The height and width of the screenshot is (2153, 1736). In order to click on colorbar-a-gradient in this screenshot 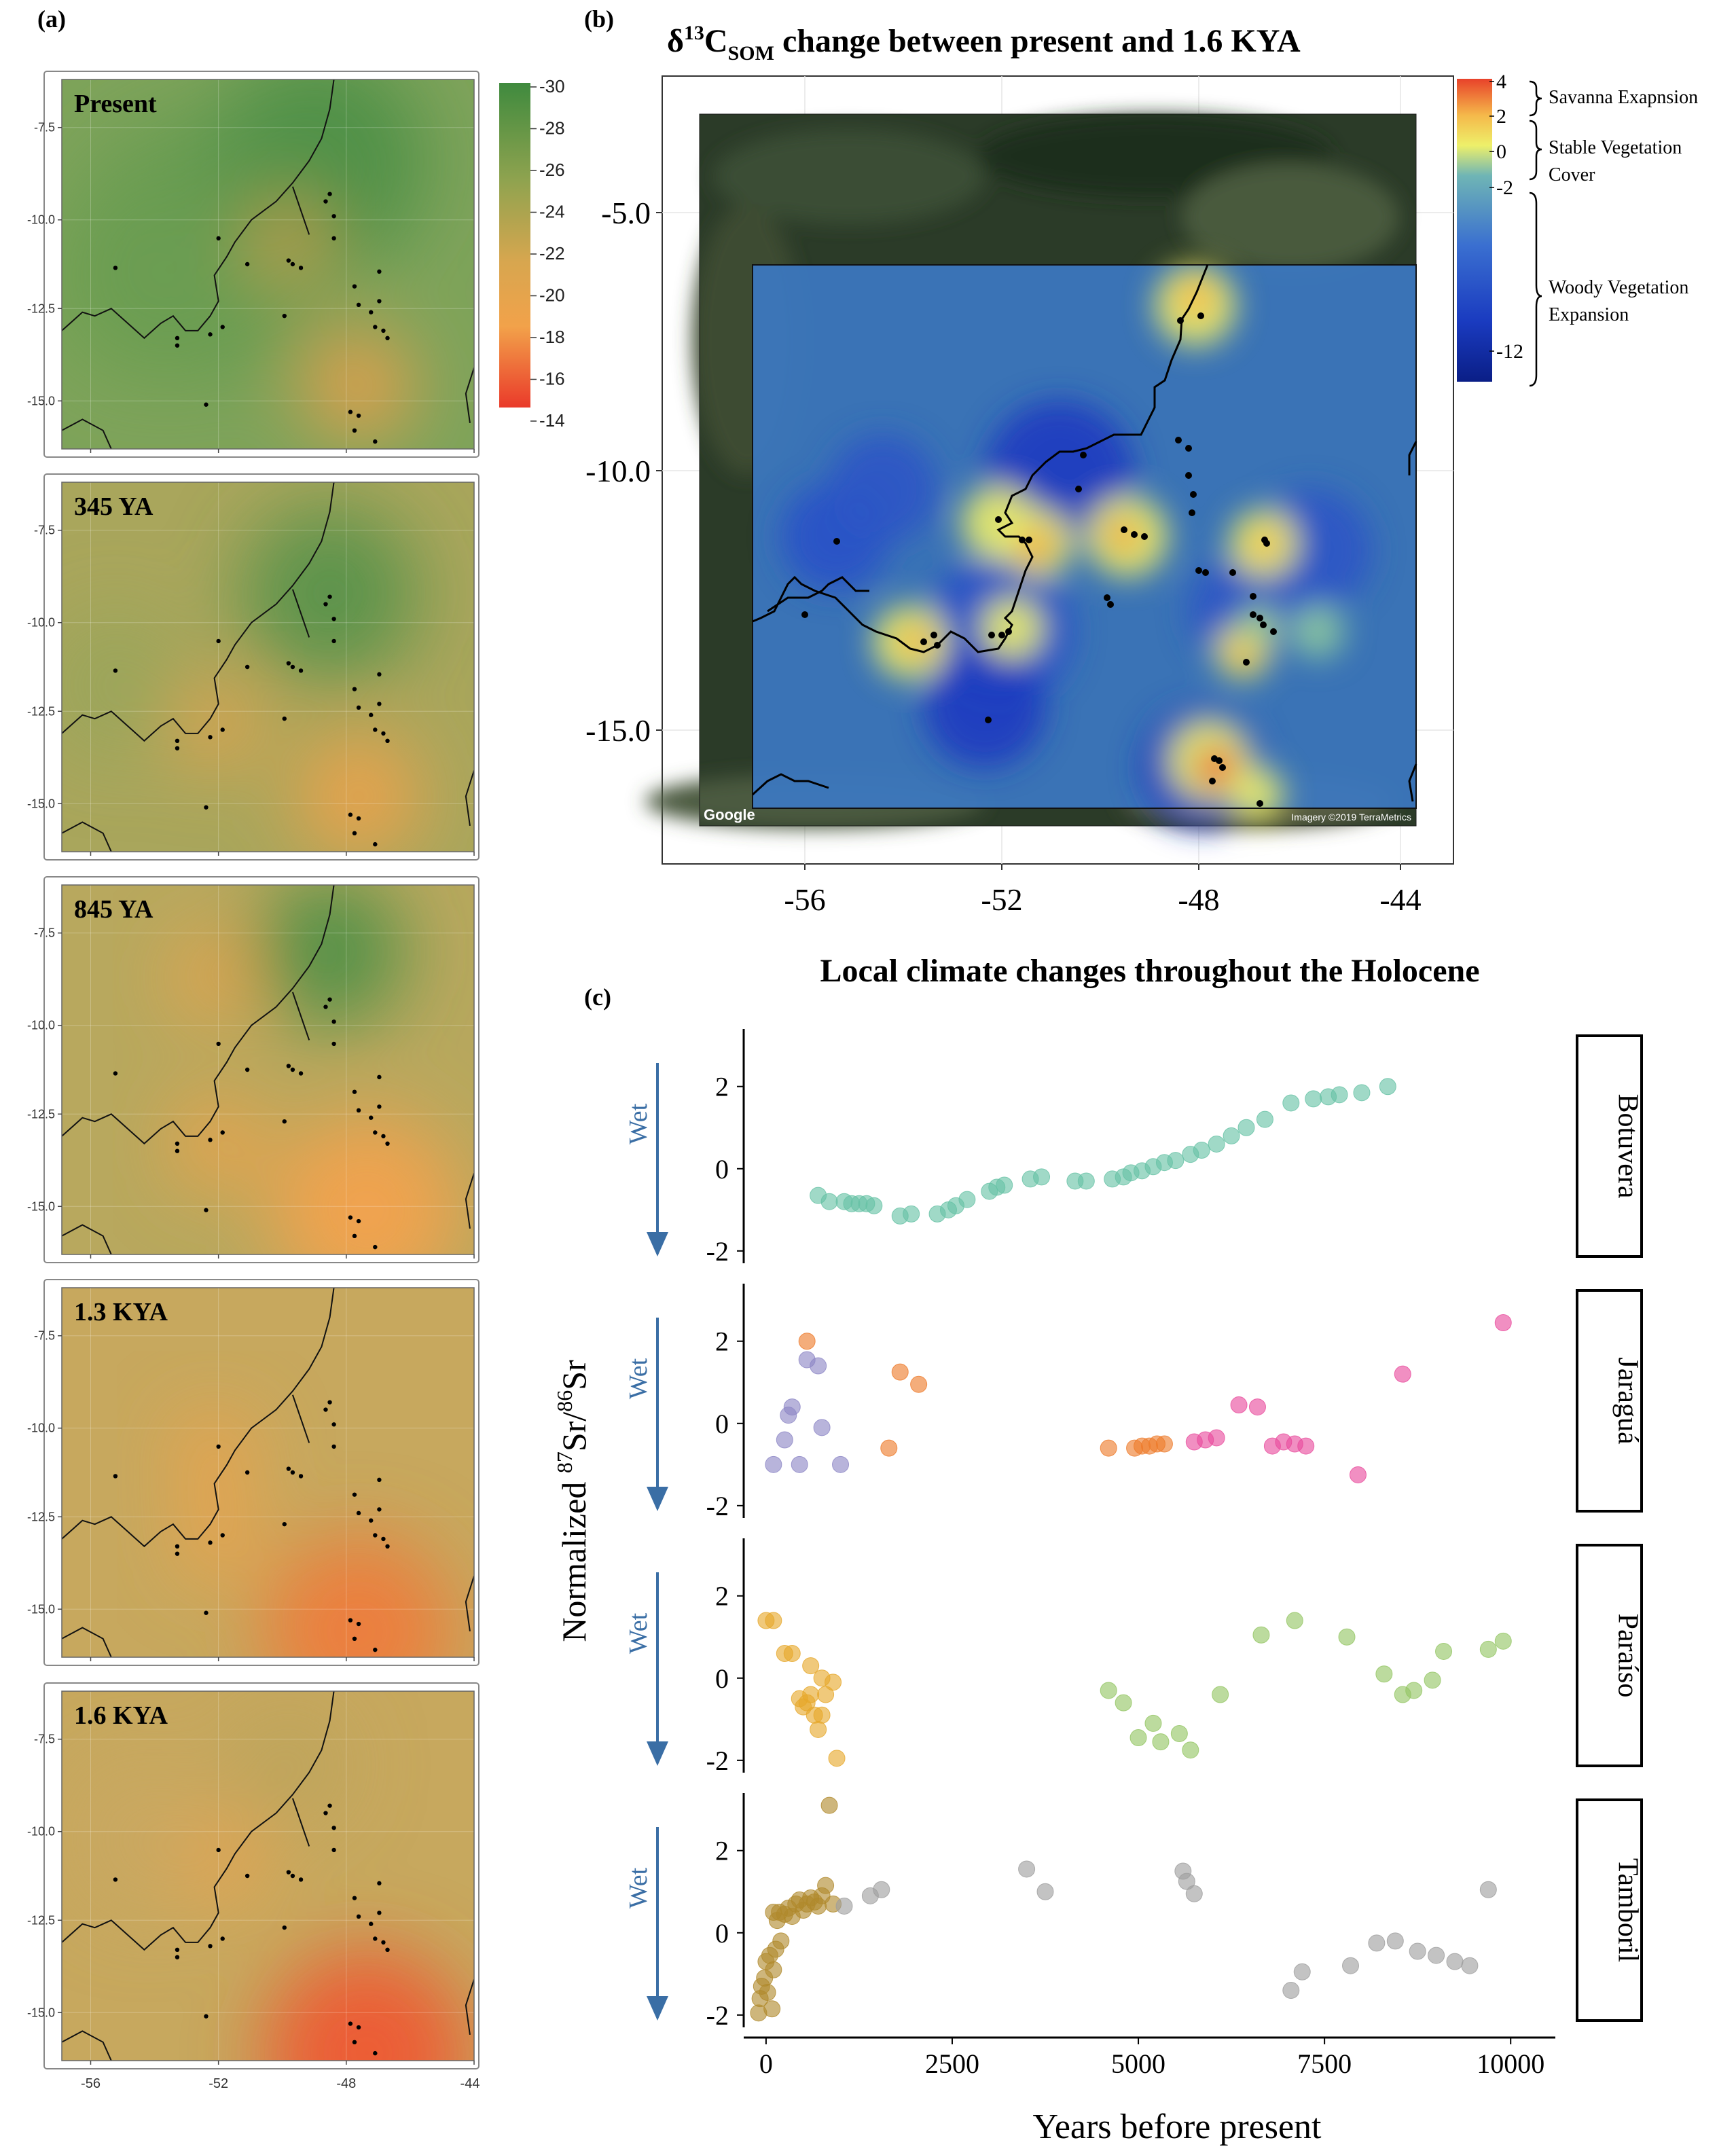, I will do `click(514, 245)`.